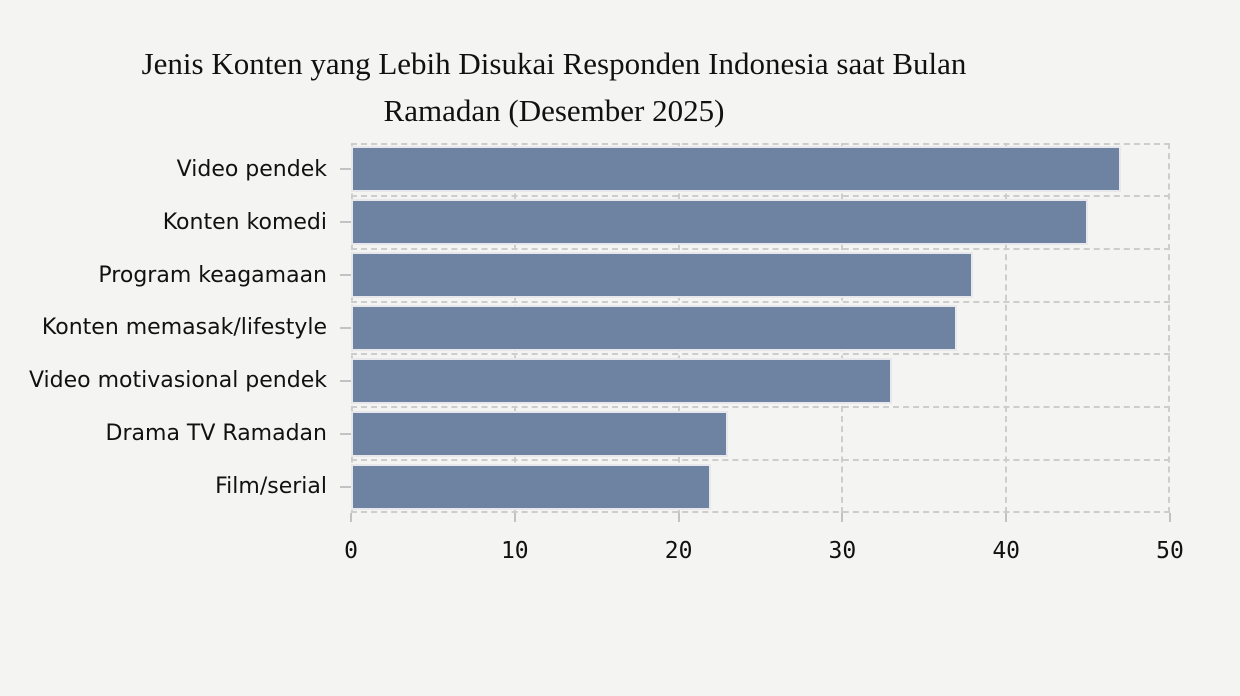 The image size is (1240, 696). I want to click on category-label: Video pendek, so click(251, 169).